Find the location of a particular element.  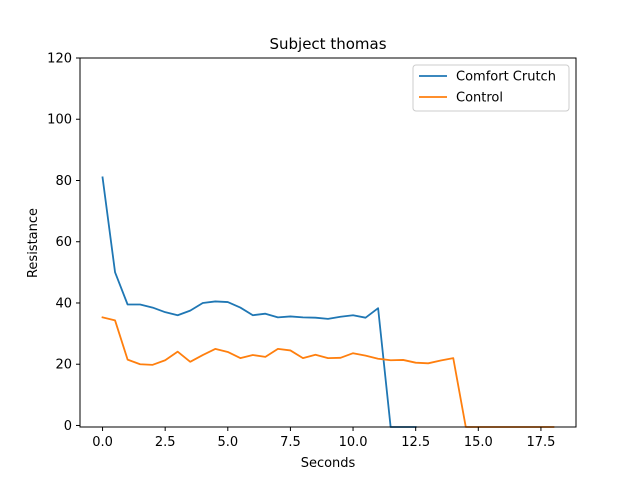

y-tick-label: 60 is located at coordinates (63, 242).